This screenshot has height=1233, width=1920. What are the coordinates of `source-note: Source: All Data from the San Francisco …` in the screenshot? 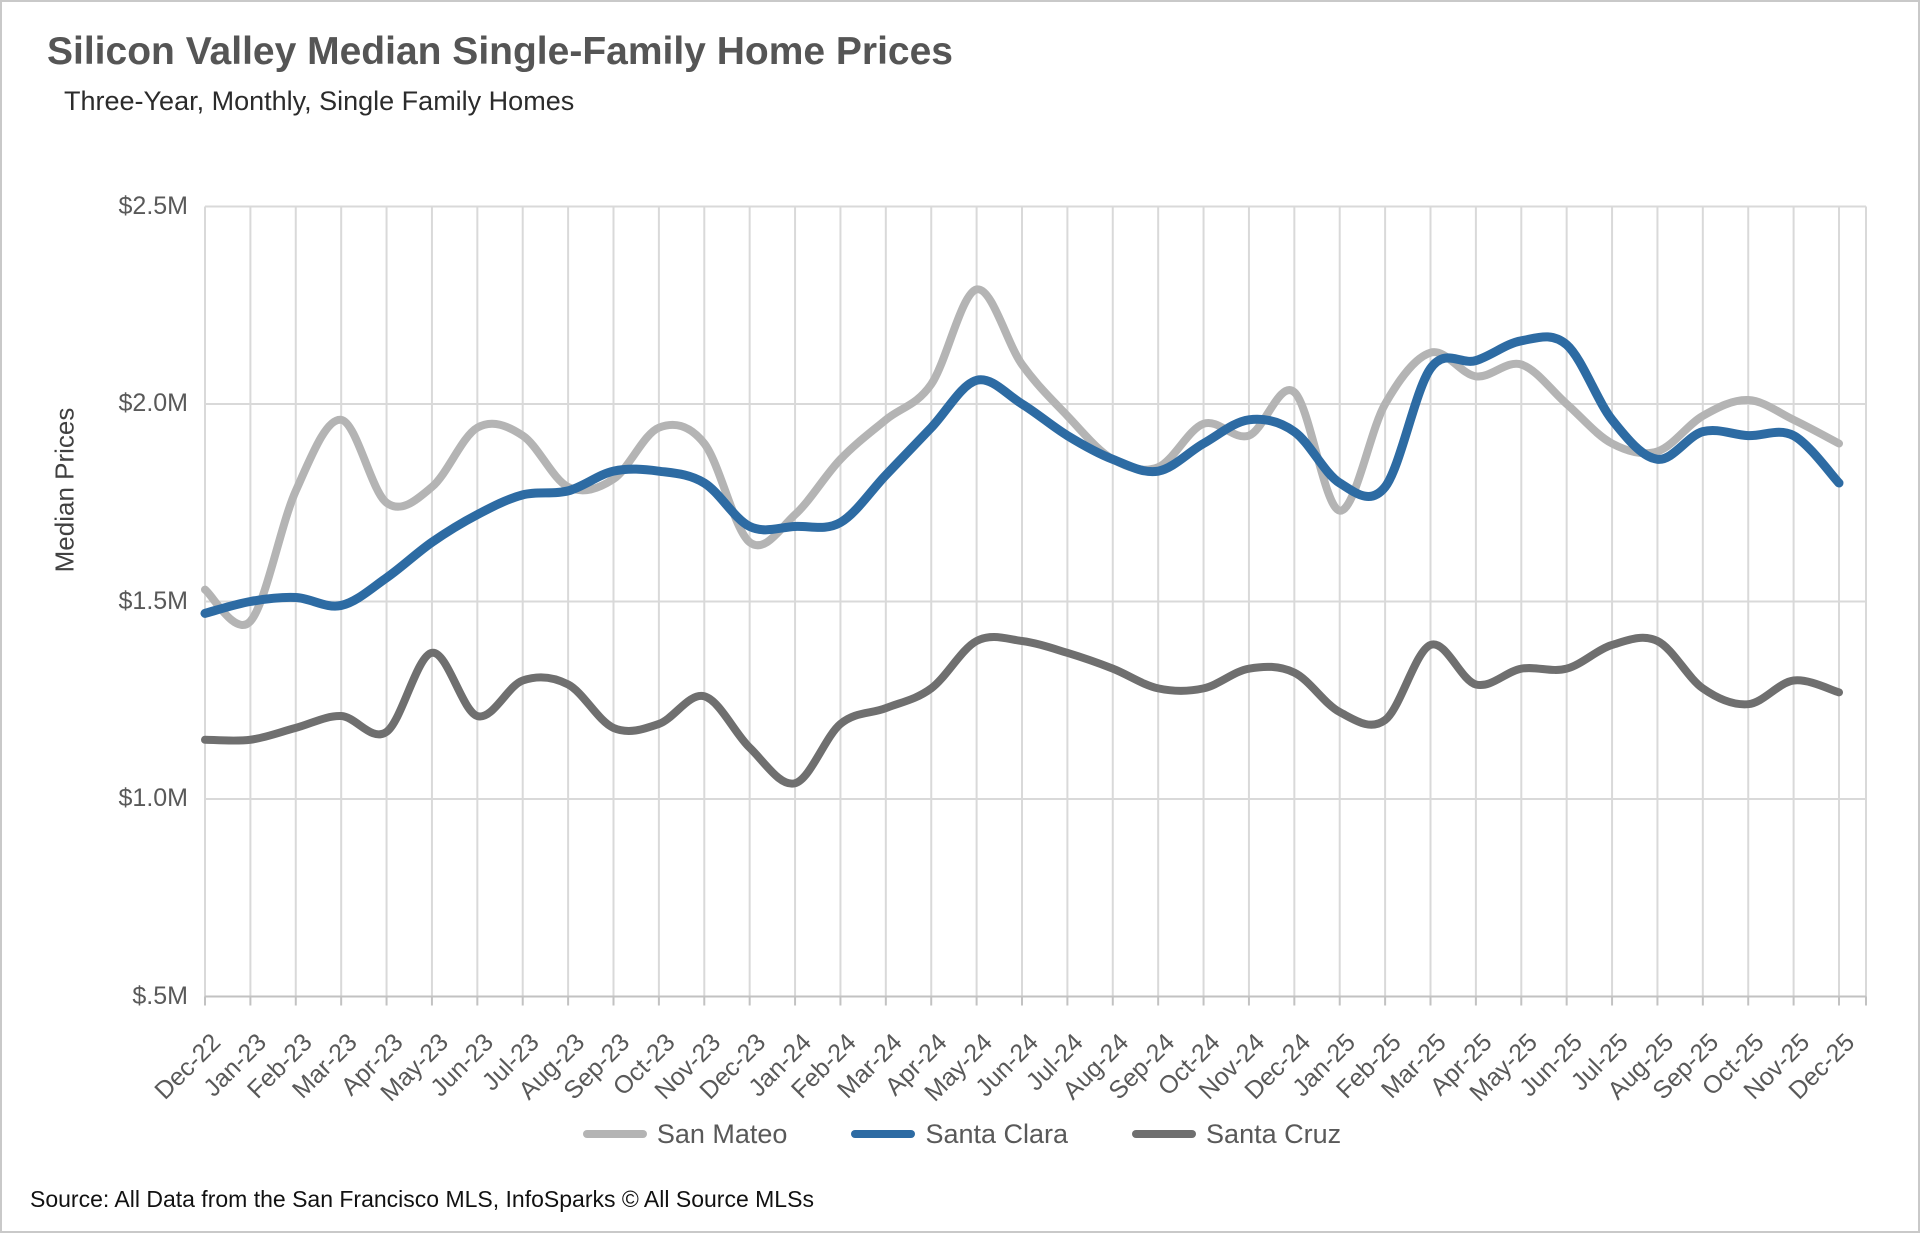 It's located at (422, 1199).